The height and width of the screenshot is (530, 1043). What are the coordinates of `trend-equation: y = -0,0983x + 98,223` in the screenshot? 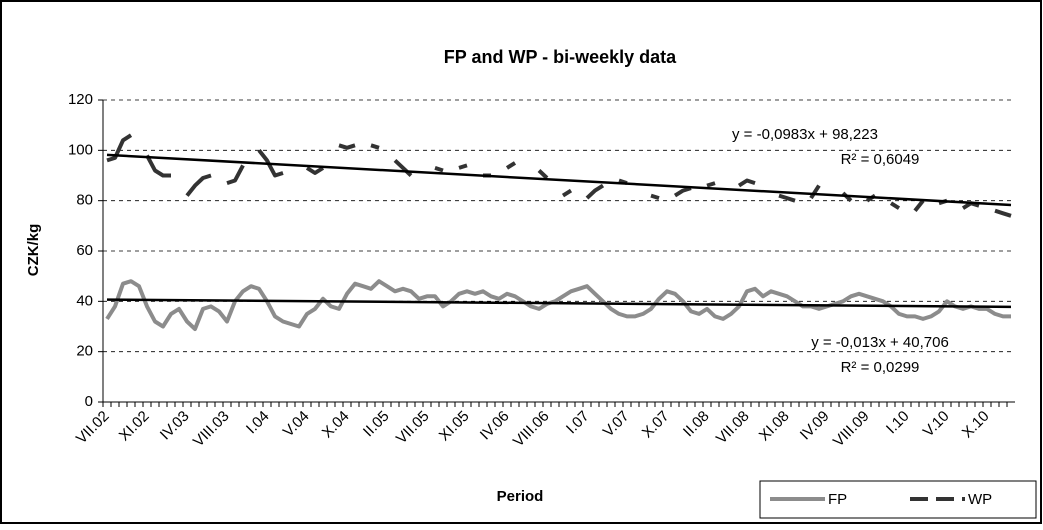 It's located at (805, 134).